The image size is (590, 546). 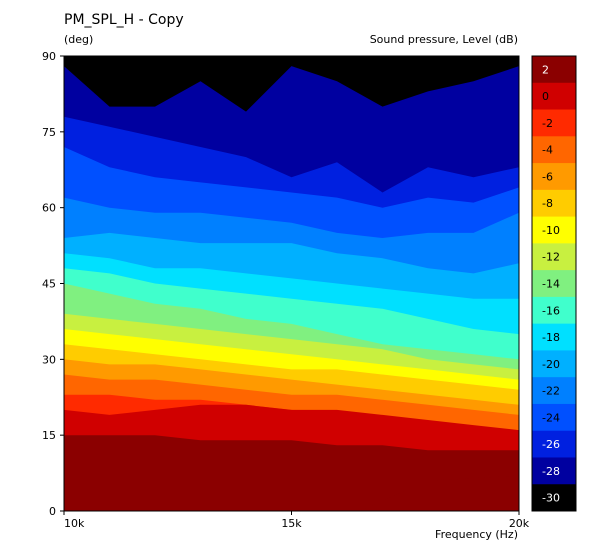 What do you see at coordinates (476, 534) in the screenshot?
I see `x-axis-label: Frequency (Hz)` at bounding box center [476, 534].